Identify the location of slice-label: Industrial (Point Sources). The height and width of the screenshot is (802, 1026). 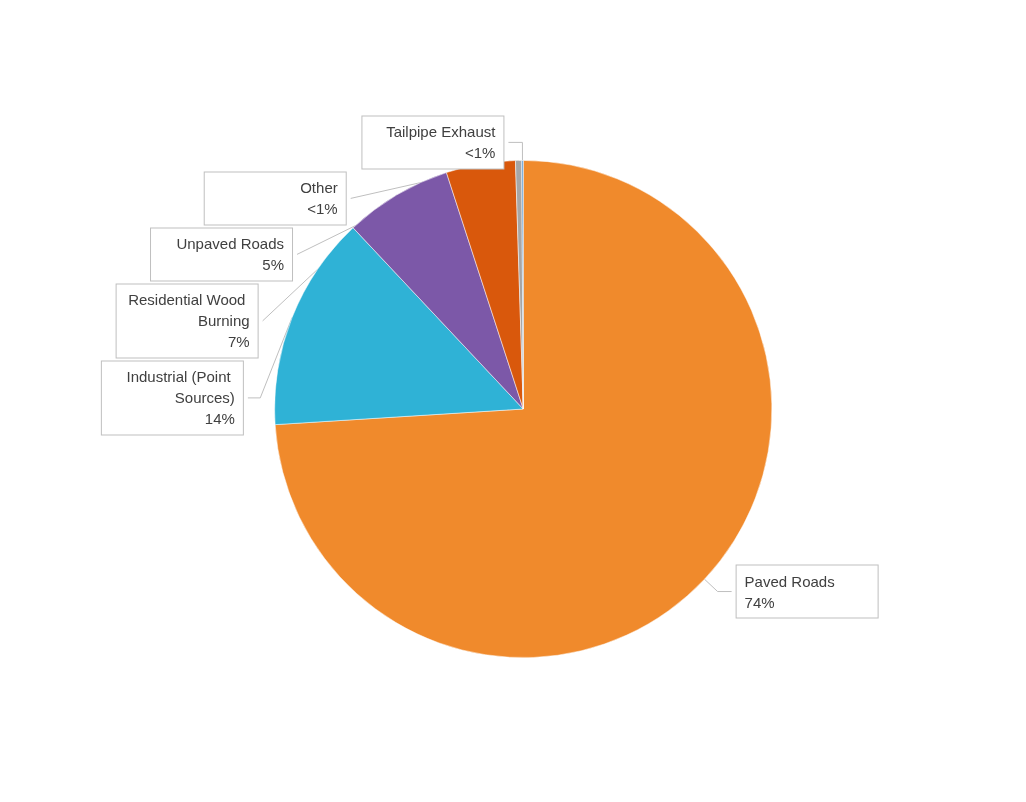
(180, 387).